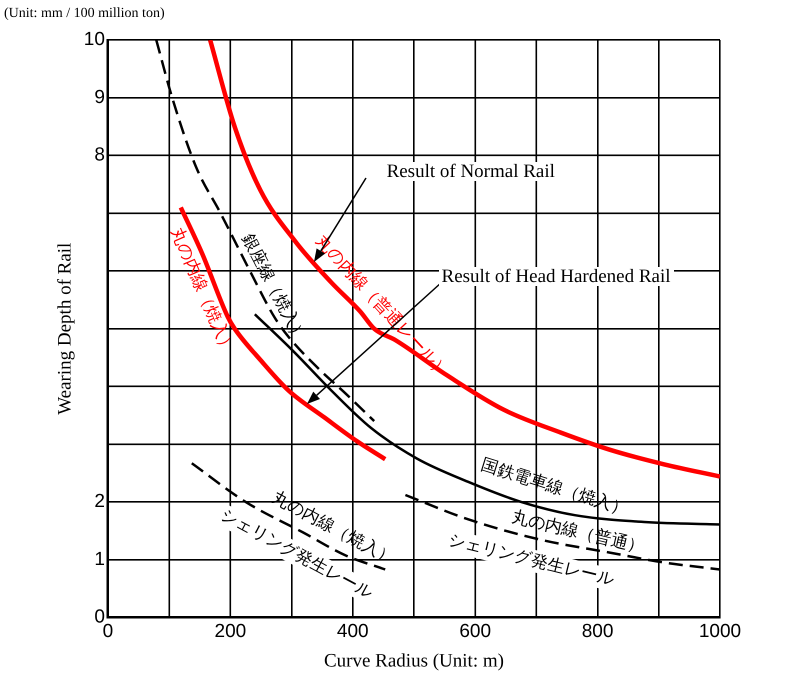 The image size is (812, 687). I want to click on y-tick-label: 8, so click(99, 155).